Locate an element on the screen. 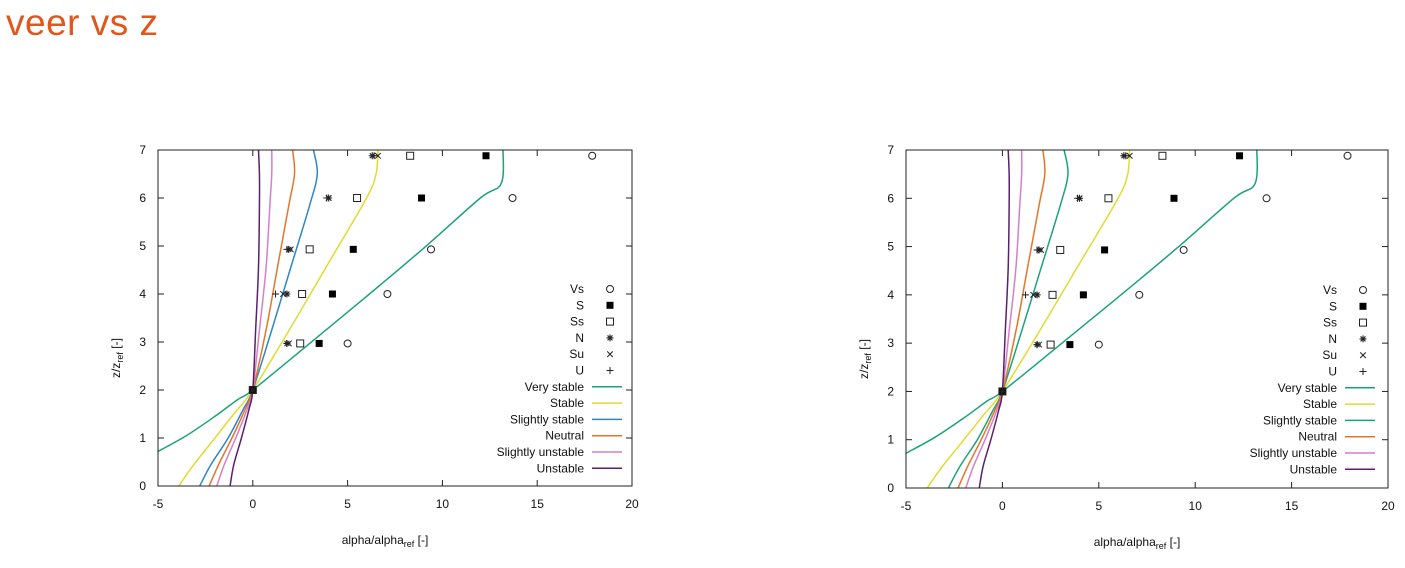 The image size is (1405, 568). legend-label: S is located at coordinates (580, 305).